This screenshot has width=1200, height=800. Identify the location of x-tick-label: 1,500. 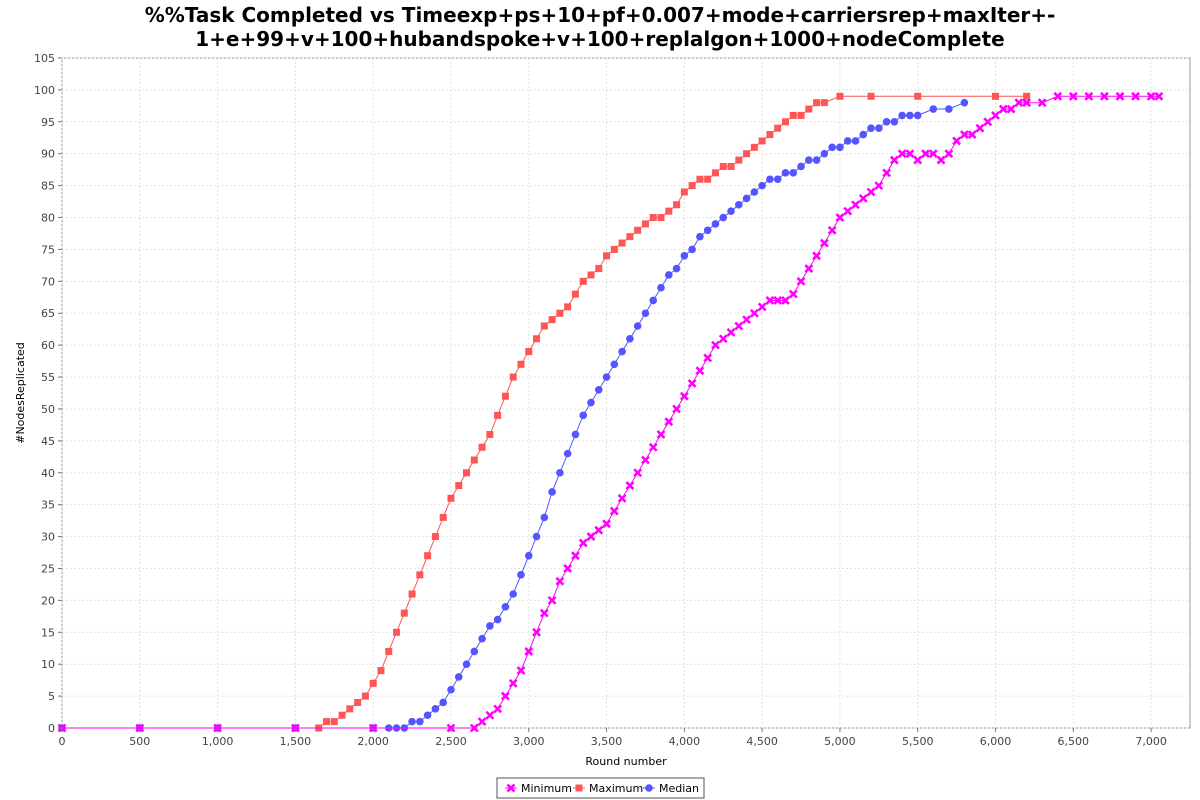
(296, 741).